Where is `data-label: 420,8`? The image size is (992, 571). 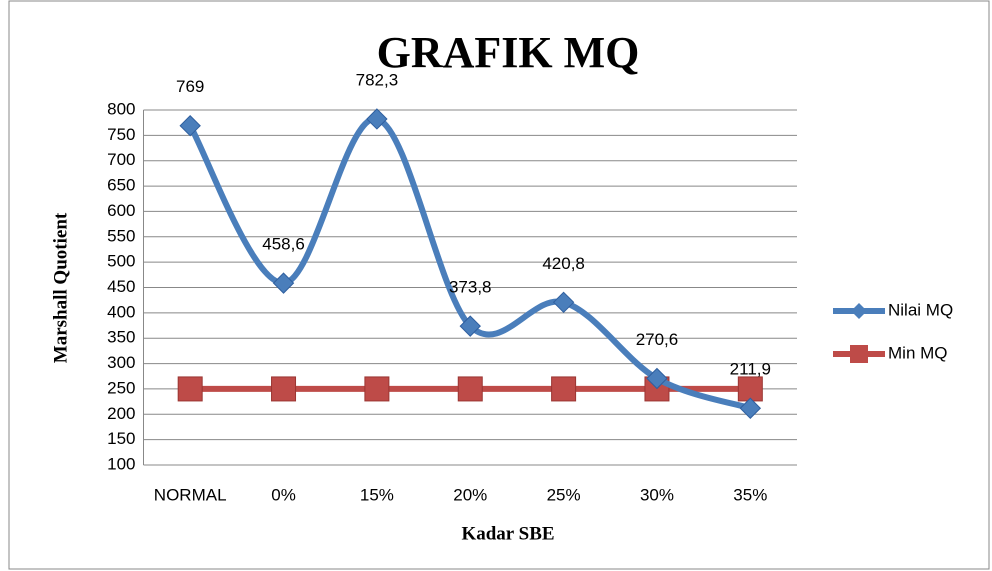 data-label: 420,8 is located at coordinates (563, 263).